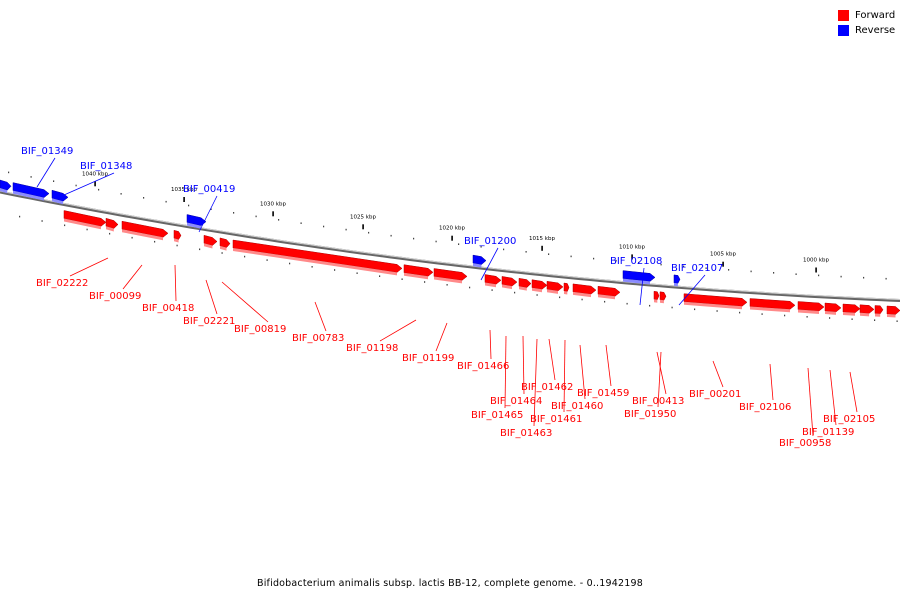  I want to click on gene-label: BIF_00418, so click(168, 308).